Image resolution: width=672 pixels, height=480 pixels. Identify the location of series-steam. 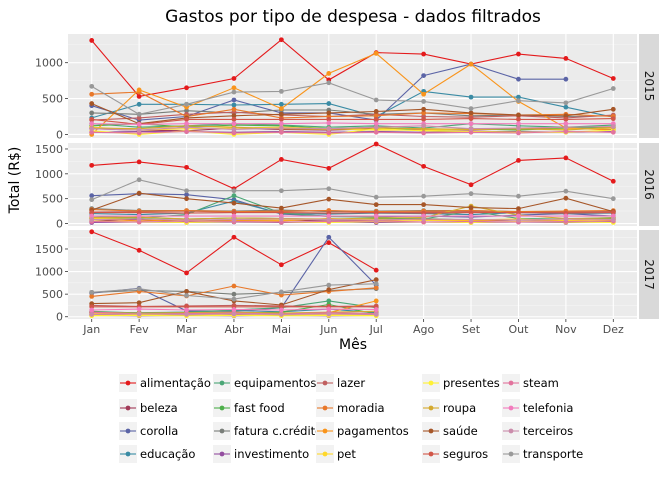
(352, 132).